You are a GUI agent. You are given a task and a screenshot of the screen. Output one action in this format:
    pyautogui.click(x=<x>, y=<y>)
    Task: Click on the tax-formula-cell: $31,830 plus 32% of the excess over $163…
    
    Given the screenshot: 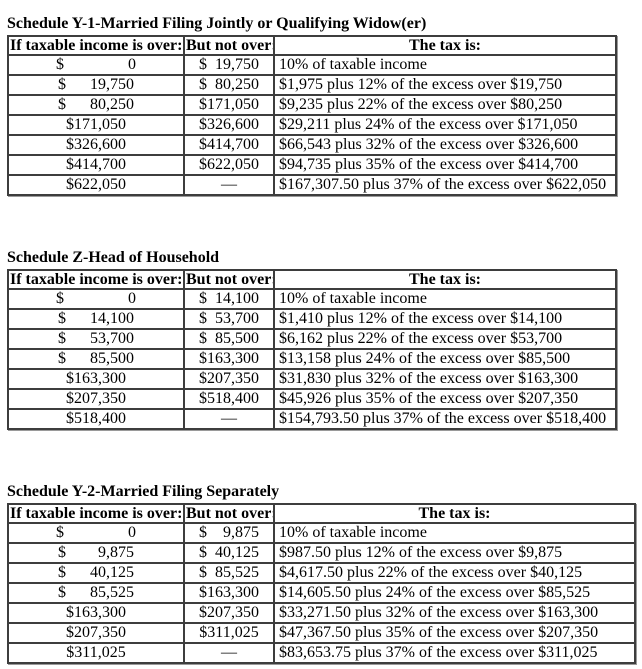 What is the action you would take?
    pyautogui.click(x=445, y=379)
    